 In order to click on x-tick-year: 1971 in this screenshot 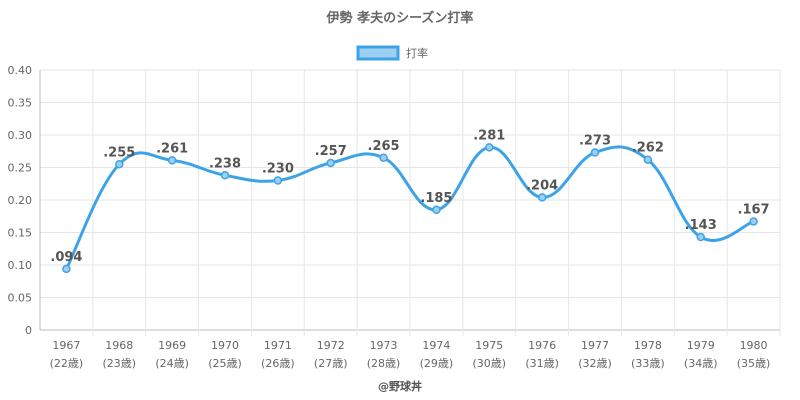, I will do `click(278, 345)`.